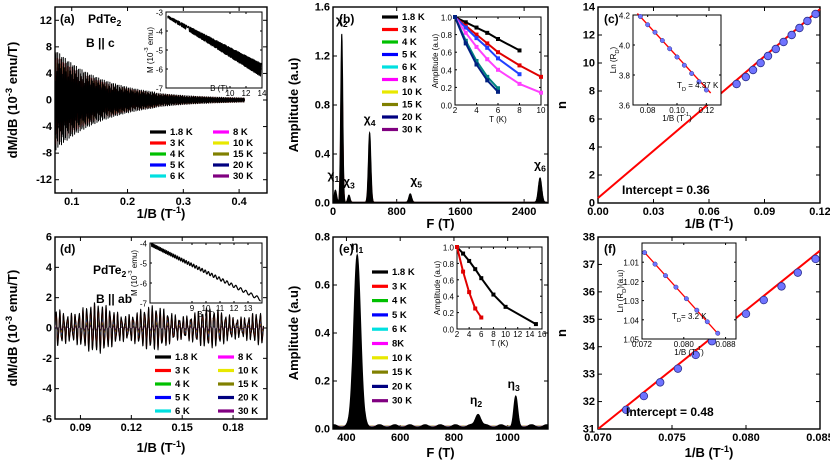  I want to click on field-direction: B || c, so click(100, 43).